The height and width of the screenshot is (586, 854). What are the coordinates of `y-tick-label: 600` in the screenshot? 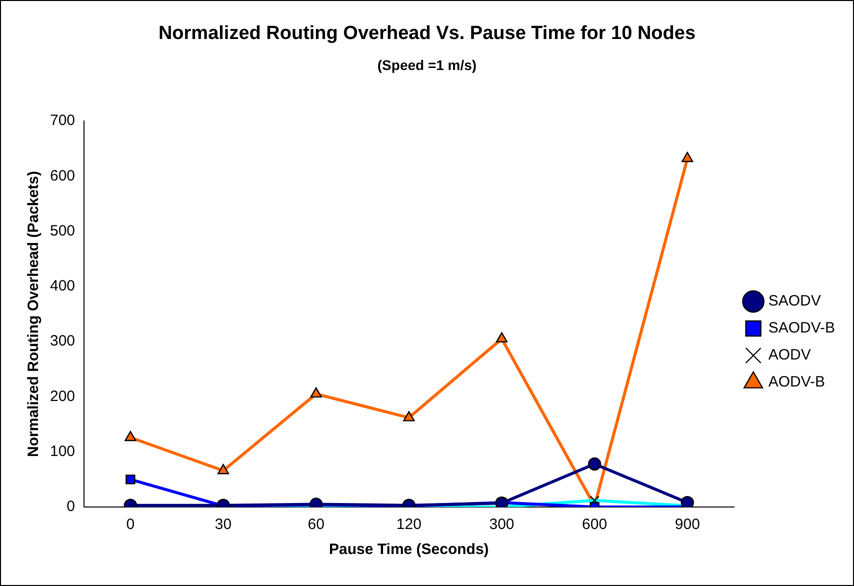 It's located at (63, 175).